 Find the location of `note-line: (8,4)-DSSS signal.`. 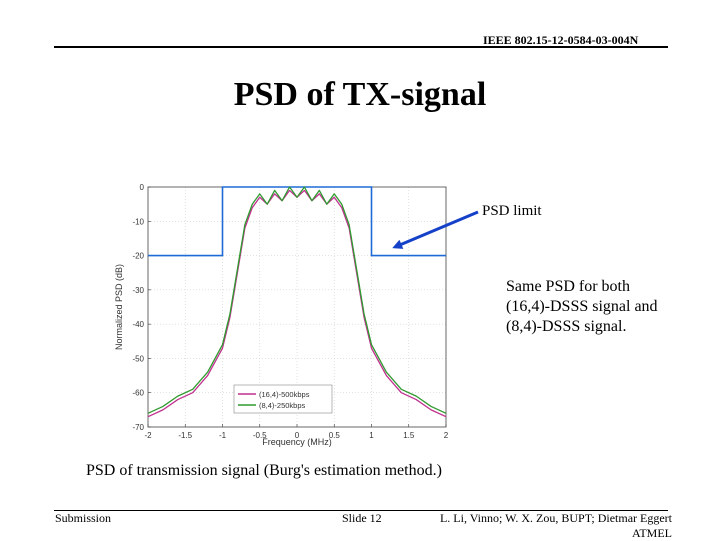

note-line: (8,4)-DSSS signal. is located at coordinates (566, 326).